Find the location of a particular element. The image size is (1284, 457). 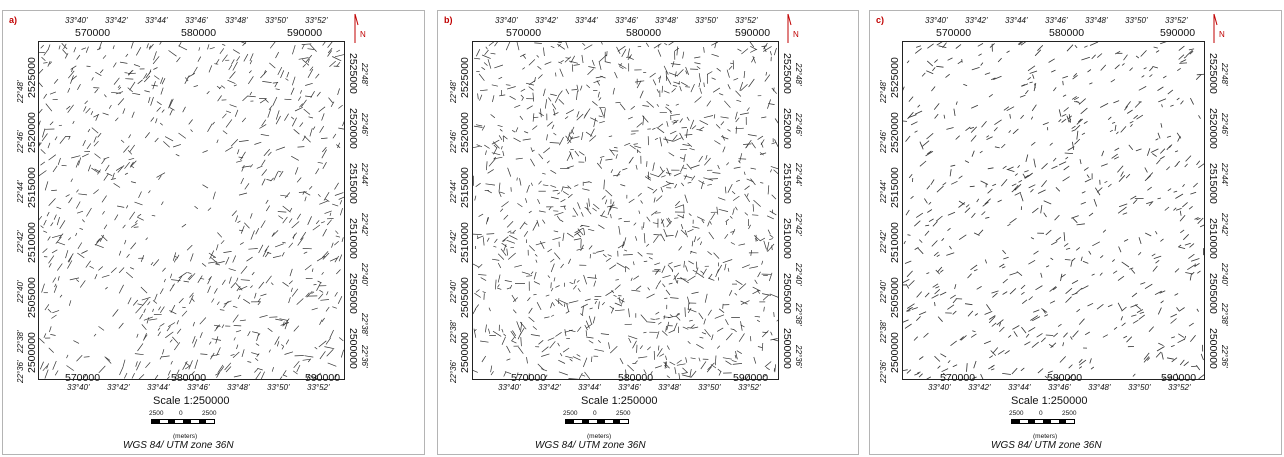

scalebar-label: 2500 is located at coordinates (1016, 413).